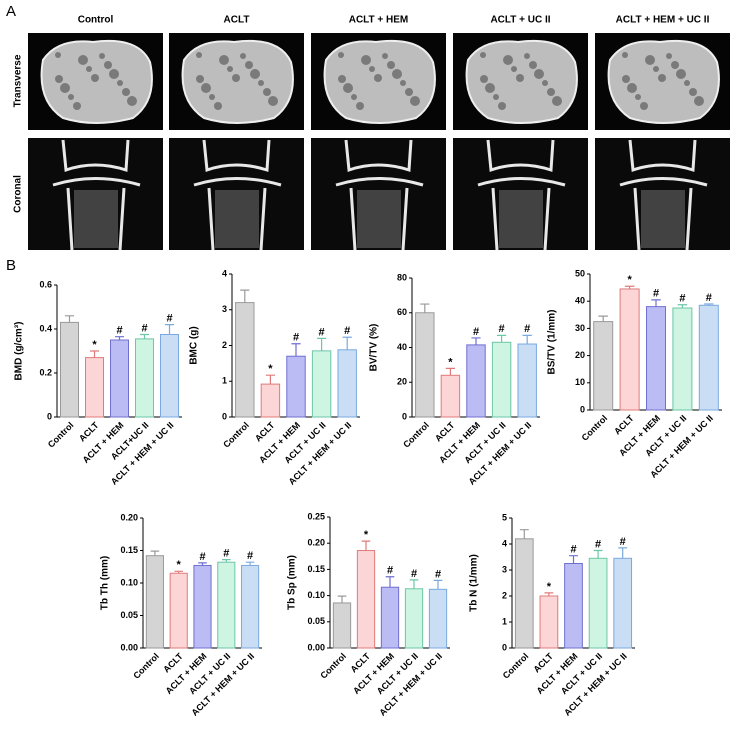 The height and width of the screenshot is (742, 742). What do you see at coordinates (504, 543) in the screenshot?
I see `y-tick-label: 4` at bounding box center [504, 543].